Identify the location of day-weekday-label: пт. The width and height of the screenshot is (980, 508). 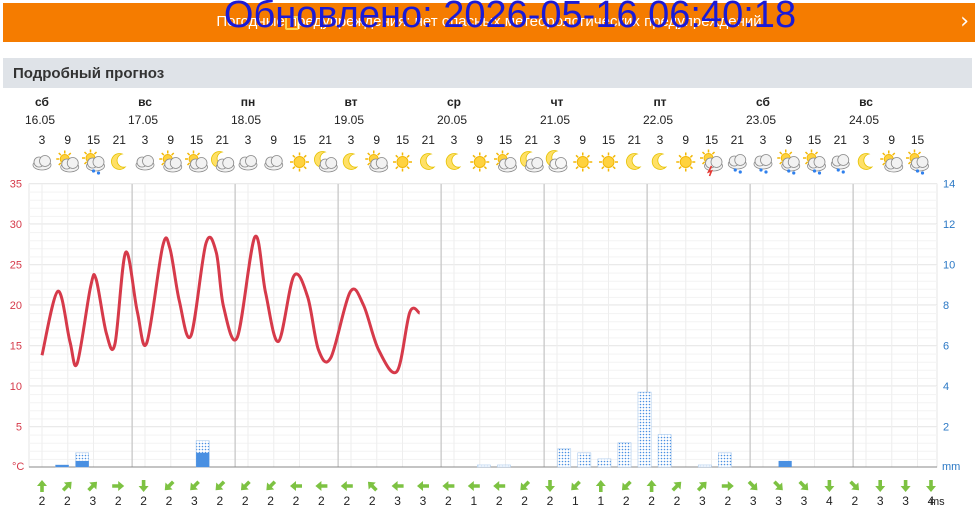
(659, 102).